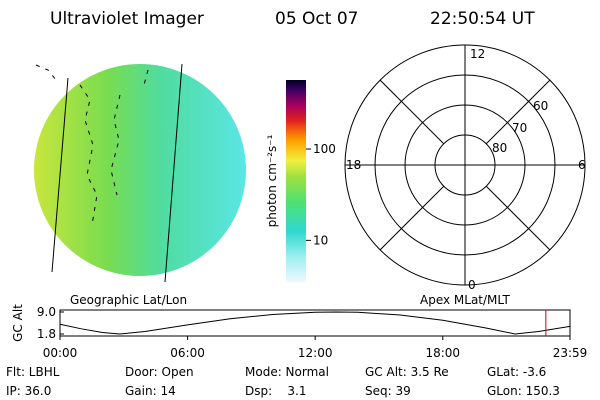 Image resolution: width=600 pixels, height=400 pixels. I want to click on status-field: Gain: 14, so click(150, 391).